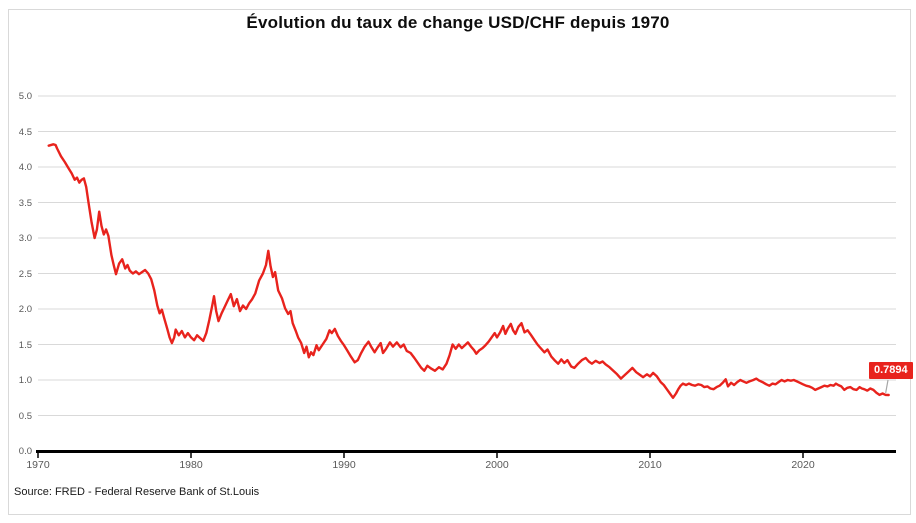 The width and height of the screenshot is (916, 523). I want to click on y-axis-tick-label: 3.0, so click(25, 238).